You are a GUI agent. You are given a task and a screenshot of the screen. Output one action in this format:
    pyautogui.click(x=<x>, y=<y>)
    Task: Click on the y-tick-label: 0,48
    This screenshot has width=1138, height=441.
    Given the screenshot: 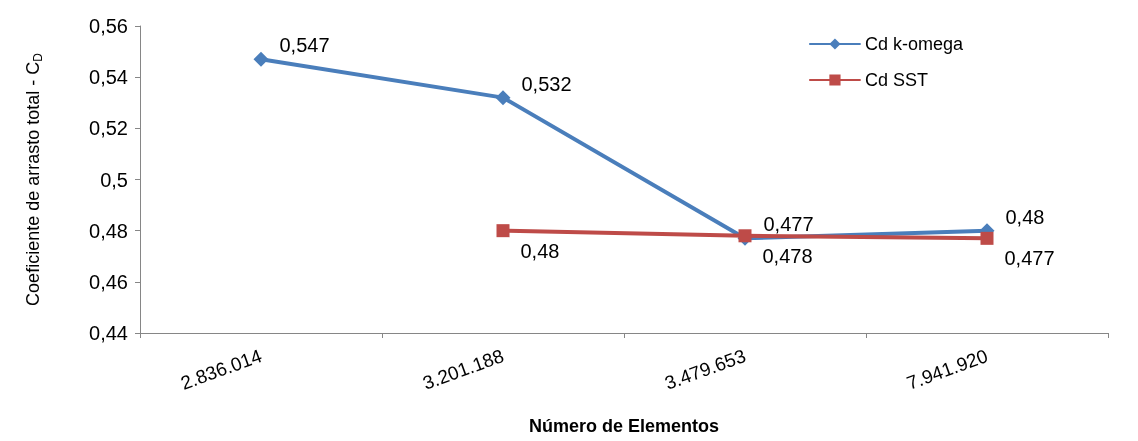 What is the action you would take?
    pyautogui.click(x=108, y=230)
    